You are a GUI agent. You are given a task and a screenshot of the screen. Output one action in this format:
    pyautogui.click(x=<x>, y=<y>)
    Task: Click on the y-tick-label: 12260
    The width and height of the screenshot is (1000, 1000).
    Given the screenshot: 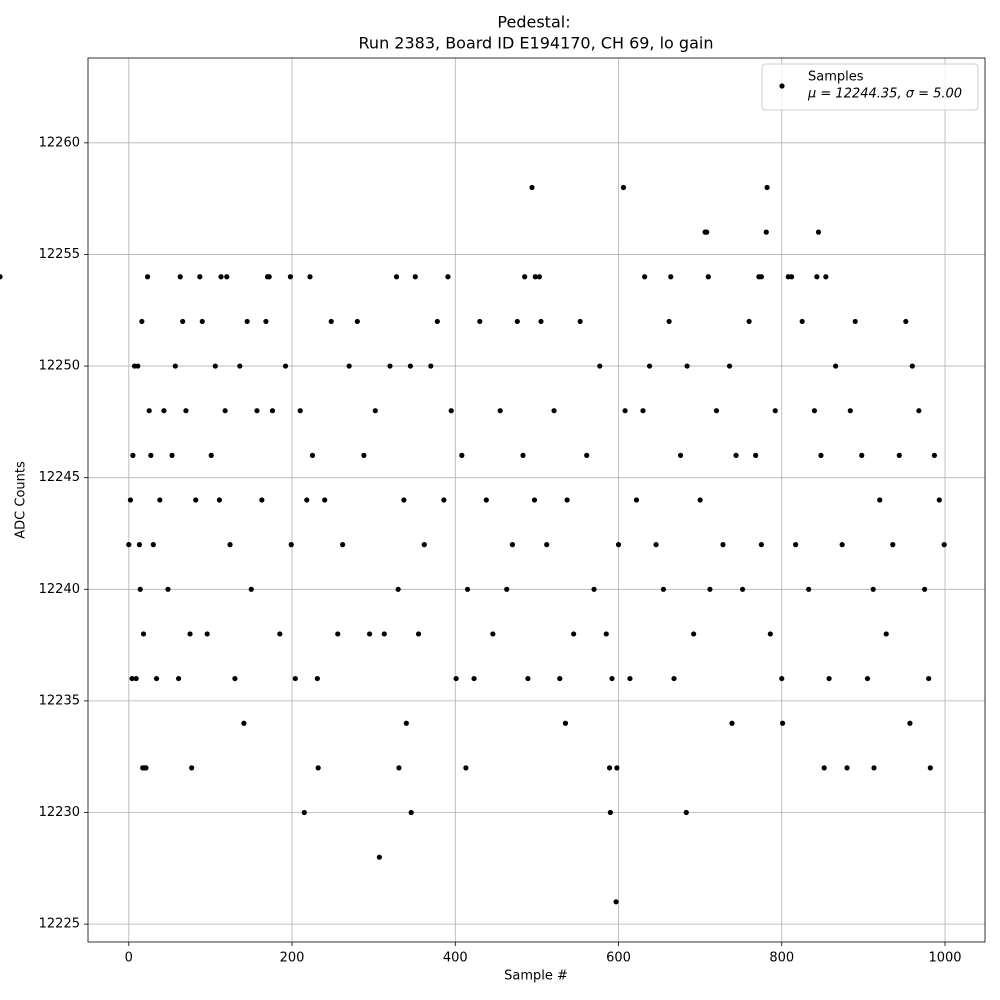 What is the action you would take?
    pyautogui.click(x=59, y=142)
    